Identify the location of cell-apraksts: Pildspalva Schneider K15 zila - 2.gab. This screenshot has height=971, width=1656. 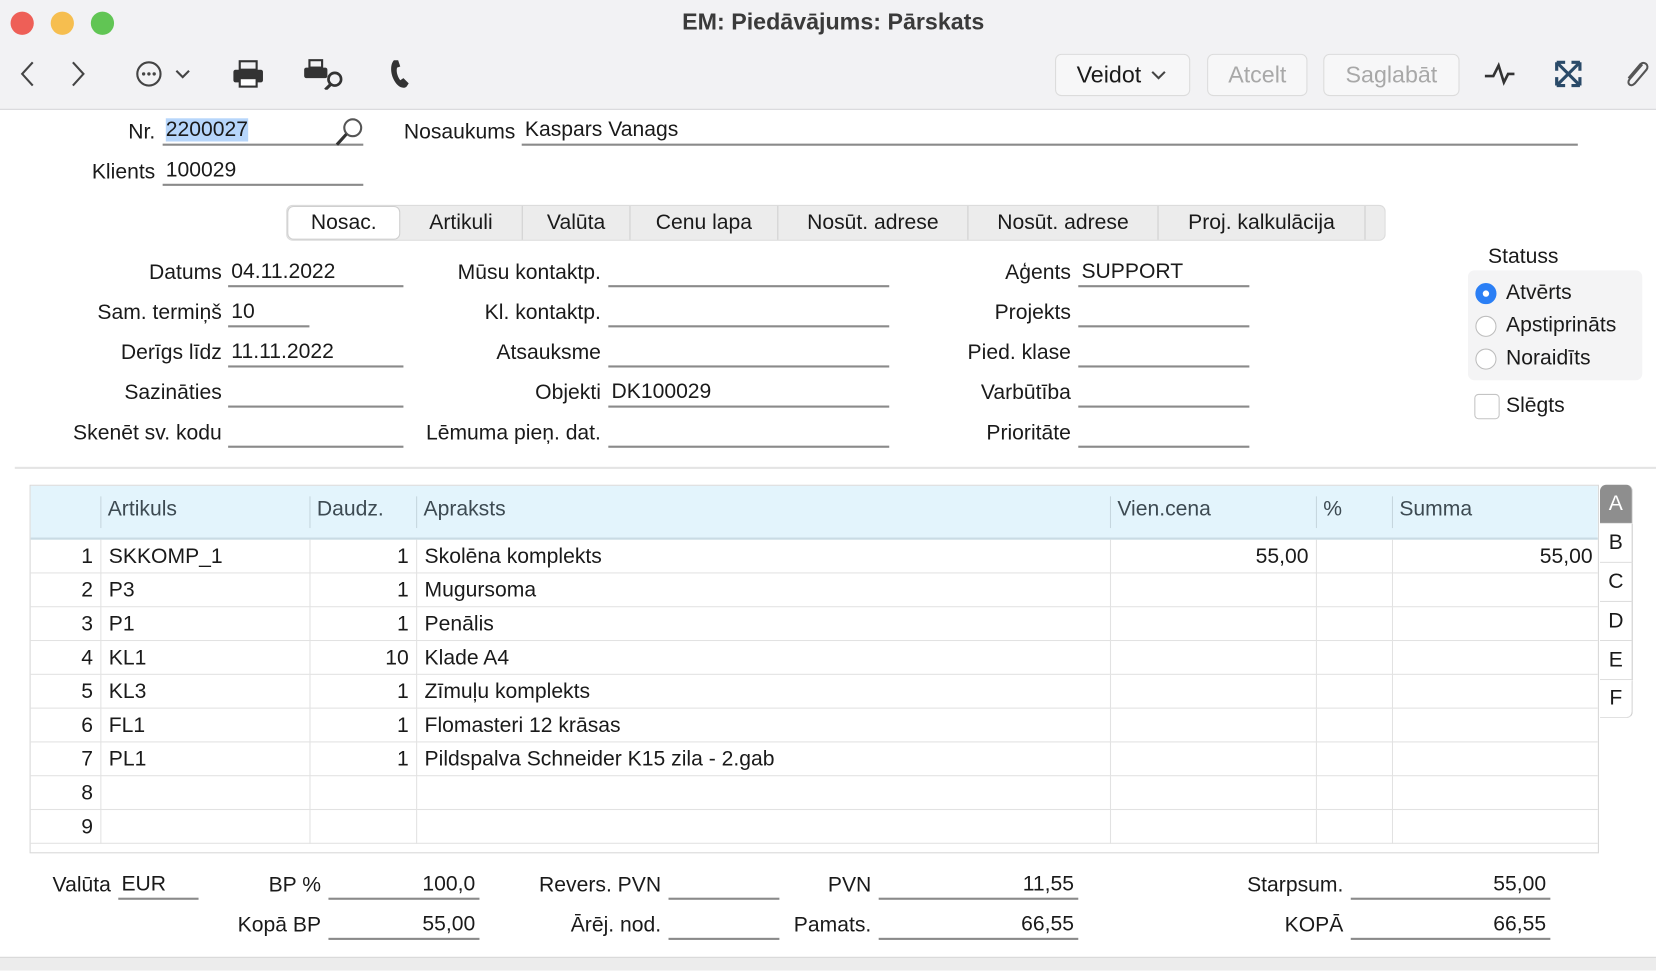
(763, 759).